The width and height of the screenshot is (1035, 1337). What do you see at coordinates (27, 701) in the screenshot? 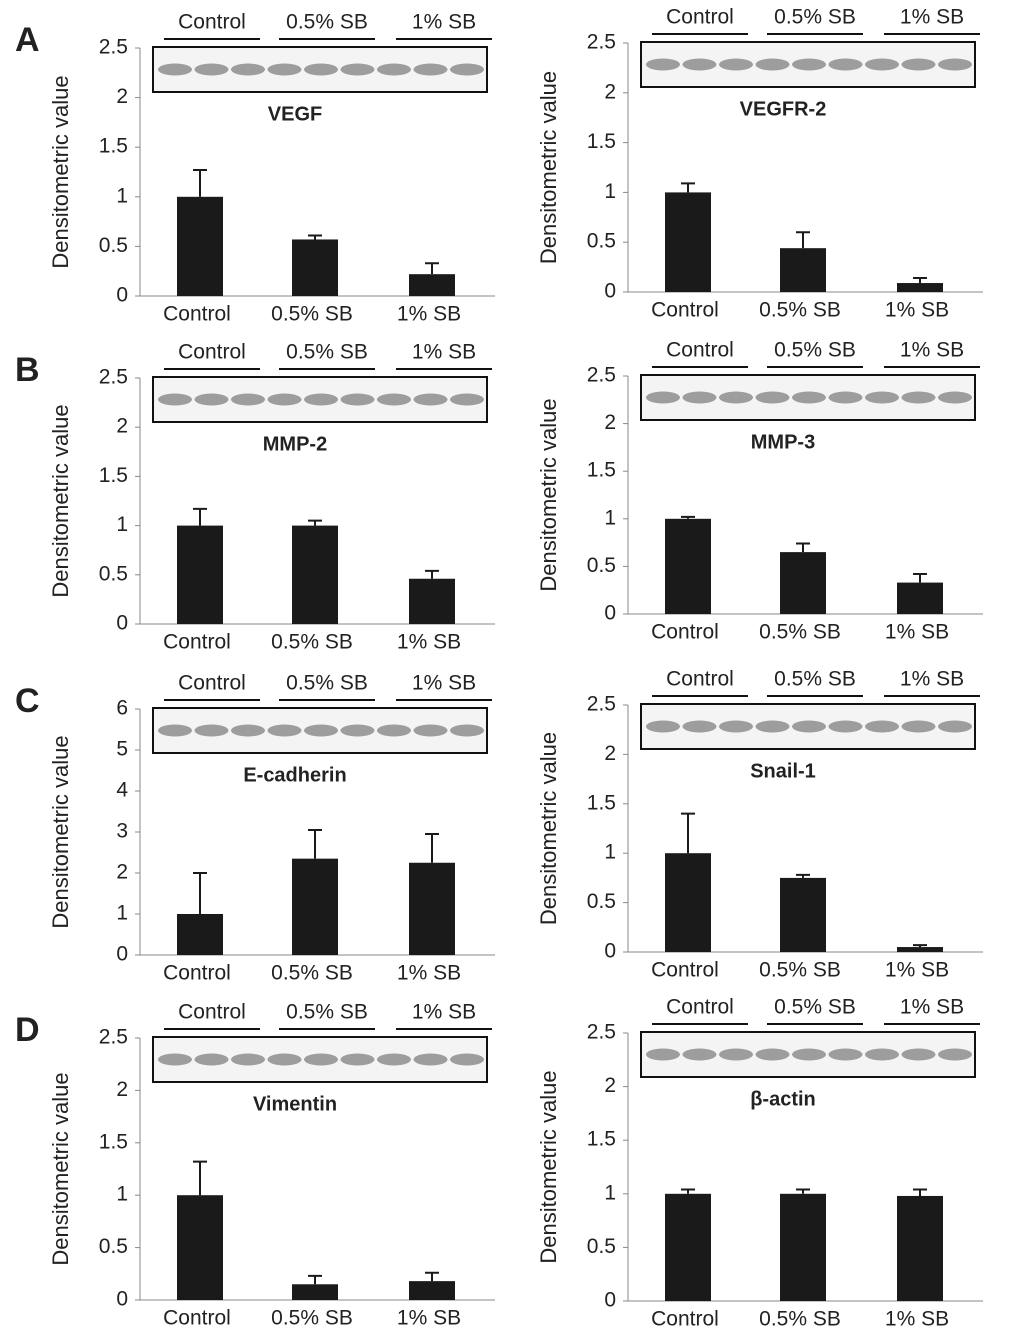
I see `panel-label: C` at bounding box center [27, 701].